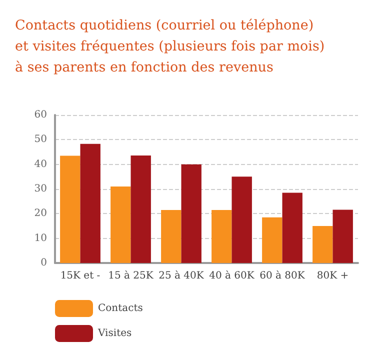 The height and width of the screenshot is (349, 376). What do you see at coordinates (40, 214) in the screenshot?
I see `y-tick-label: 20` at bounding box center [40, 214].